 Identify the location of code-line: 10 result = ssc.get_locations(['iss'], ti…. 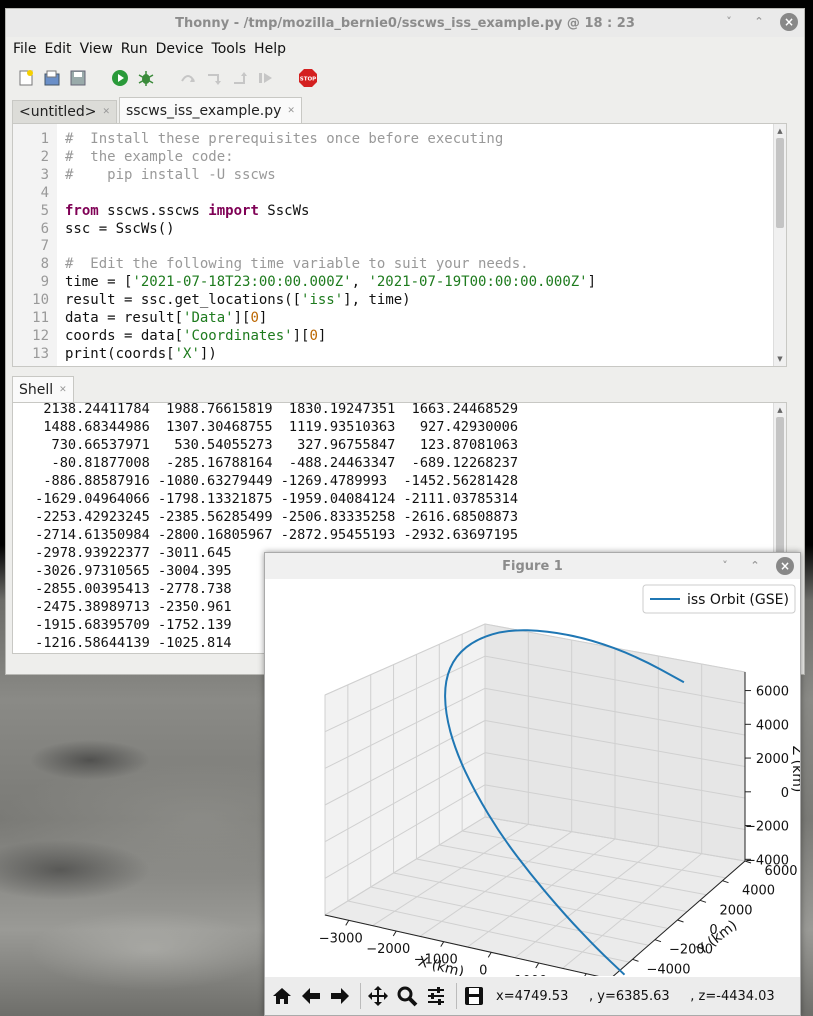
(212, 300).